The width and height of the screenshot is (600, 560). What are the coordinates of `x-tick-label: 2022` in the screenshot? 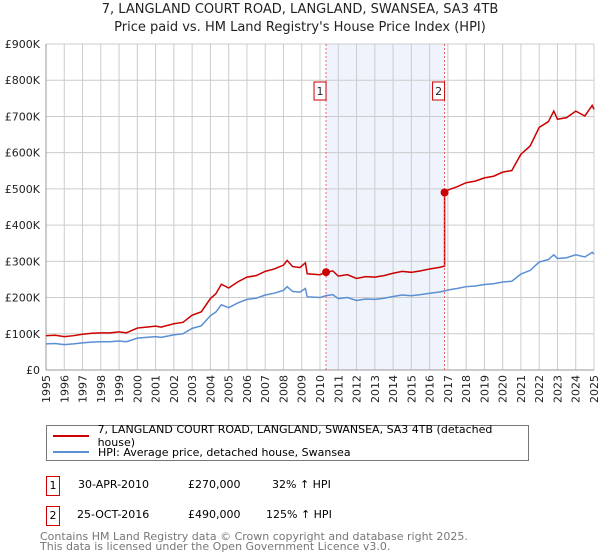 It's located at (539, 389).